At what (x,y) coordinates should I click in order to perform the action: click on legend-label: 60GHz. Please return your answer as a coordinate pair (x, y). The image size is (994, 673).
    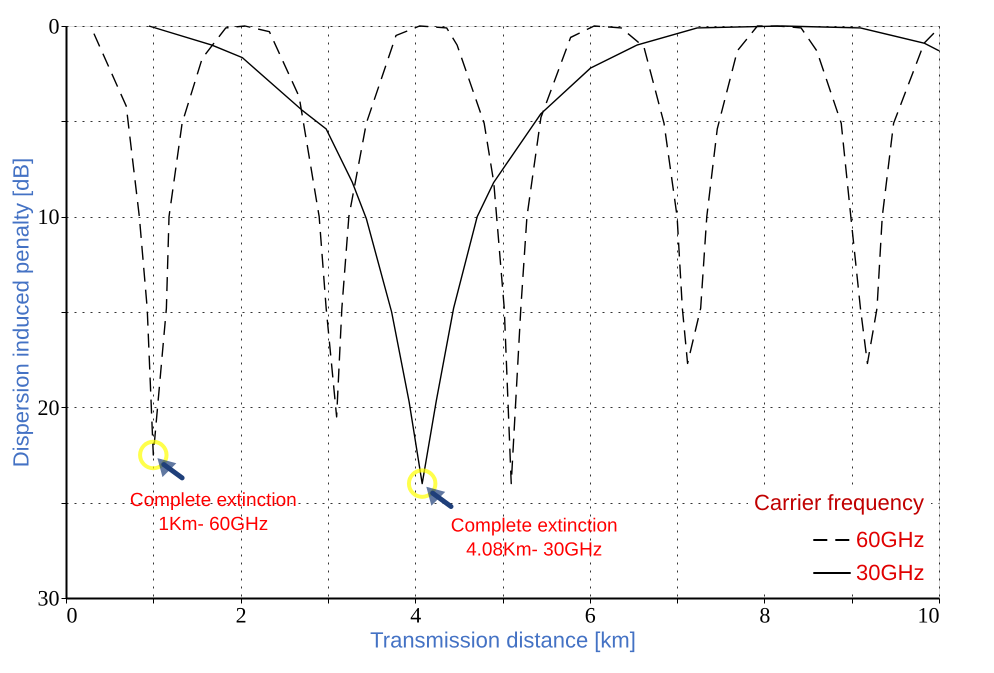
    Looking at the image, I should click on (890, 539).